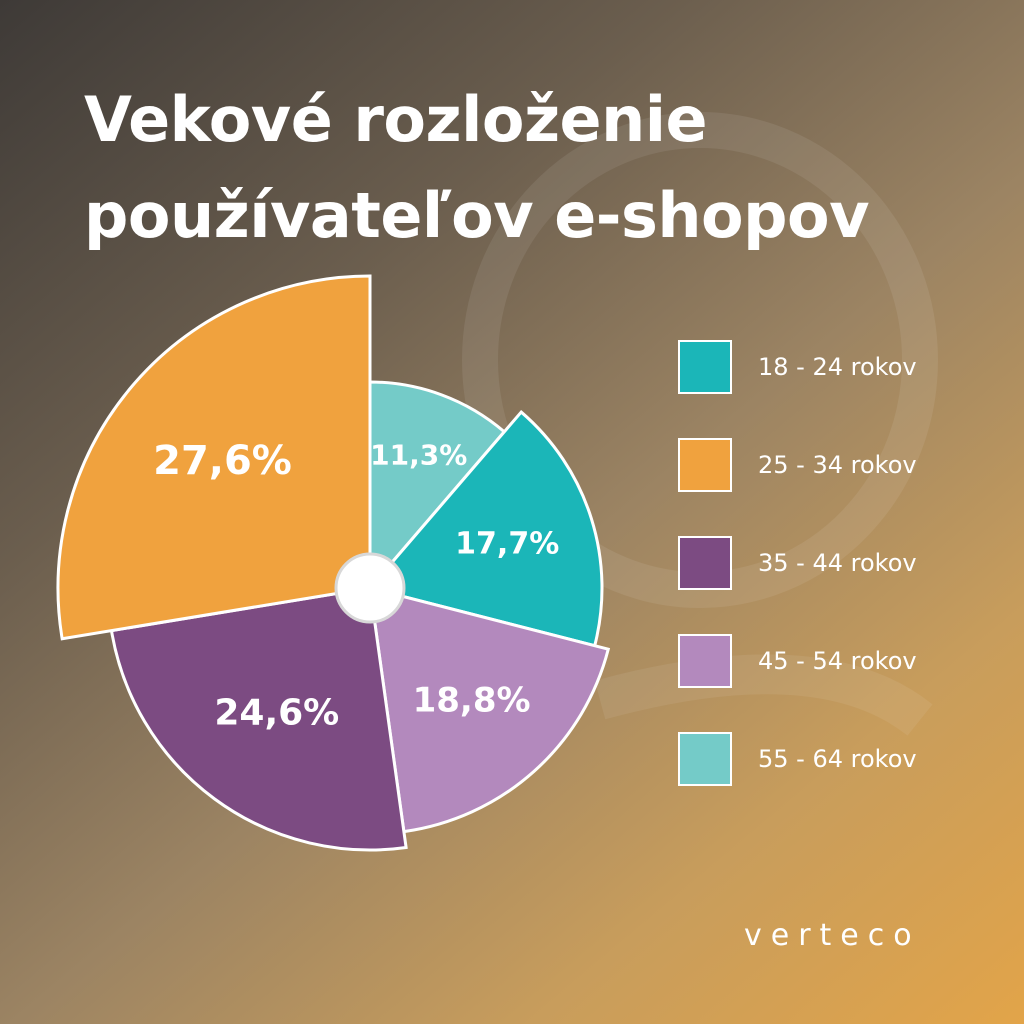 This screenshot has height=1024, width=1024. What do you see at coordinates (222, 461) in the screenshot?
I see `slice-label-1: 27,6%` at bounding box center [222, 461].